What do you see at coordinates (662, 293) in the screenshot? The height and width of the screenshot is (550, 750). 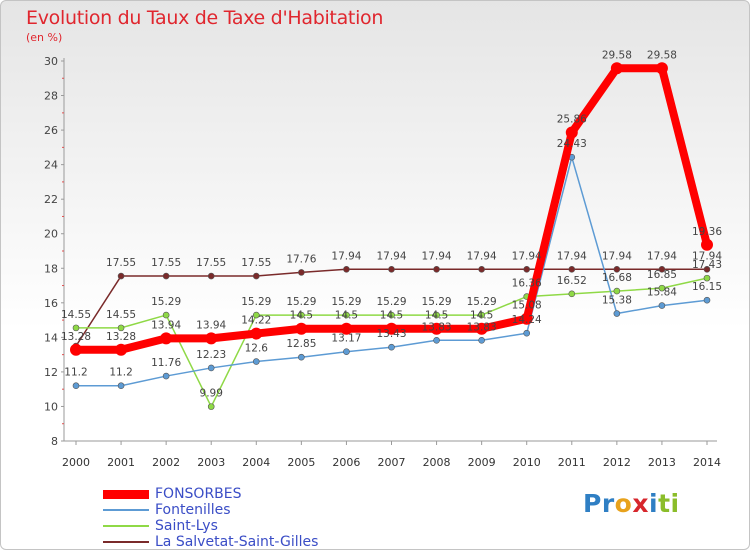 I see `data-label: 15.84` at bounding box center [662, 293].